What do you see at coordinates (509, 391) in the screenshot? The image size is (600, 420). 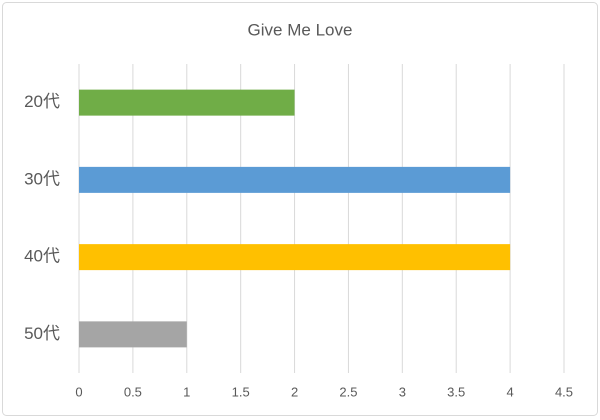 I see `x-tick-label: 4` at bounding box center [509, 391].